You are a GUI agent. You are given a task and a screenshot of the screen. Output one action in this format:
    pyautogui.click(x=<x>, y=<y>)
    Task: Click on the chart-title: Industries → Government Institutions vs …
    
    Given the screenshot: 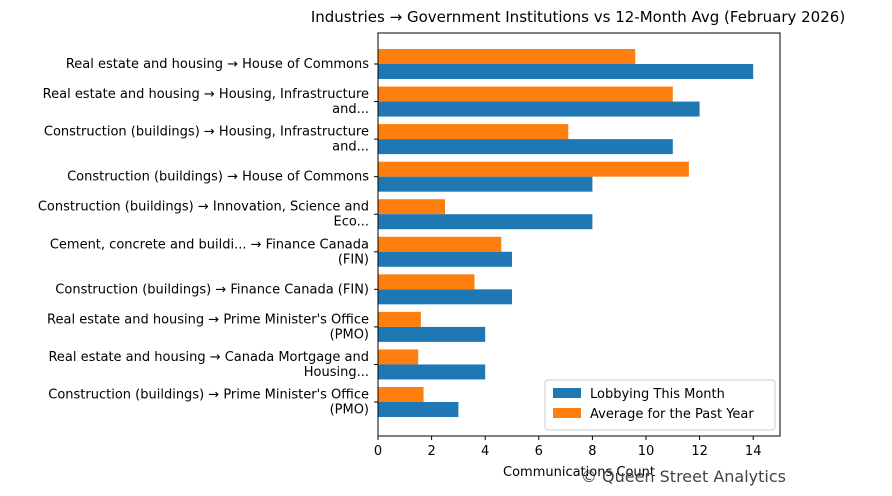 What is the action you would take?
    pyautogui.click(x=578, y=17)
    